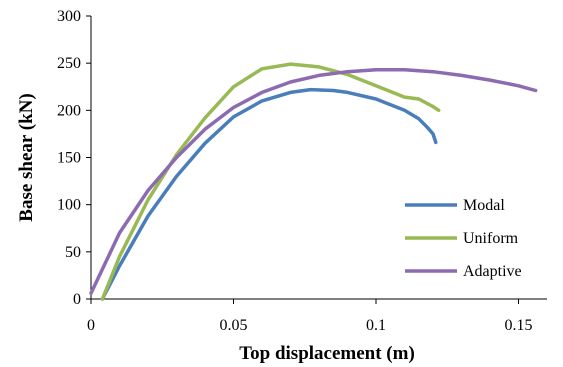  What do you see at coordinates (77, 299) in the screenshot?
I see `y-tick-label: 0` at bounding box center [77, 299].